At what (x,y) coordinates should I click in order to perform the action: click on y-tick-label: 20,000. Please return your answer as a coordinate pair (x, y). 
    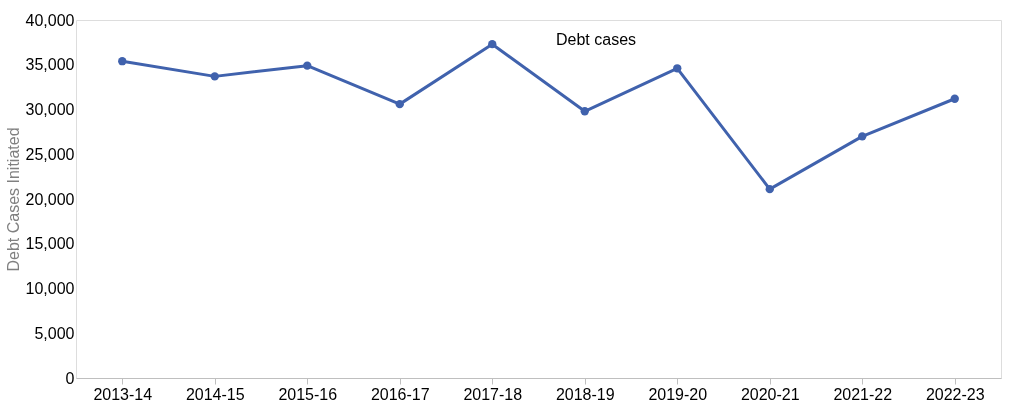
    Looking at the image, I should click on (50, 199).